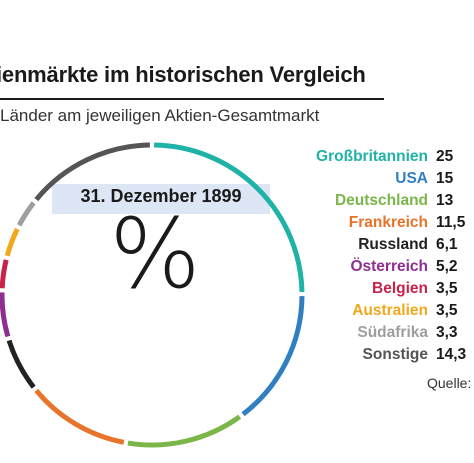 The image size is (474, 463). I want to click on legend-item: Großbritannien 25, so click(382, 159).